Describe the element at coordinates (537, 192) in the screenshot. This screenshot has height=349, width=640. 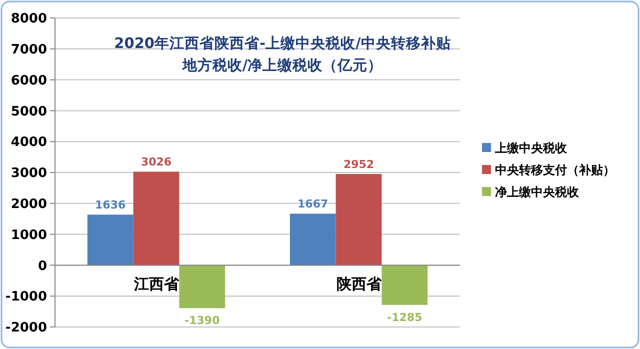
I see `legend-label: 净上缴中央税收` at that location.